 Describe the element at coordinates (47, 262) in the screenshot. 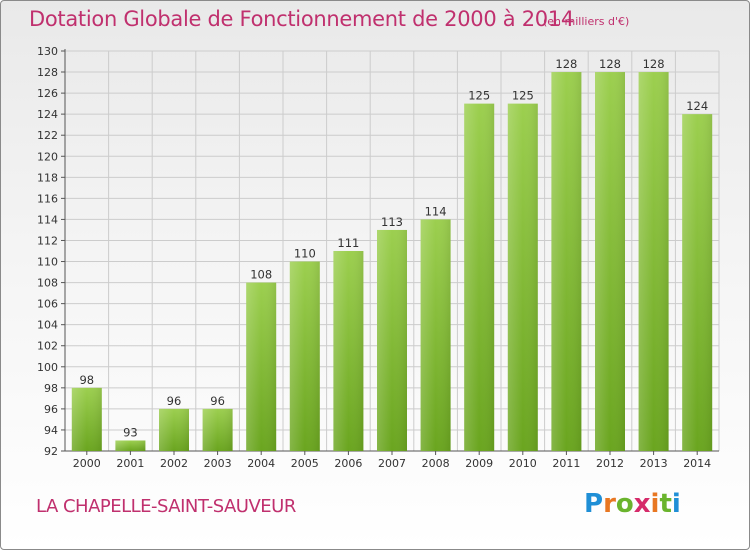

I see `y-tick-label: 110` at that location.